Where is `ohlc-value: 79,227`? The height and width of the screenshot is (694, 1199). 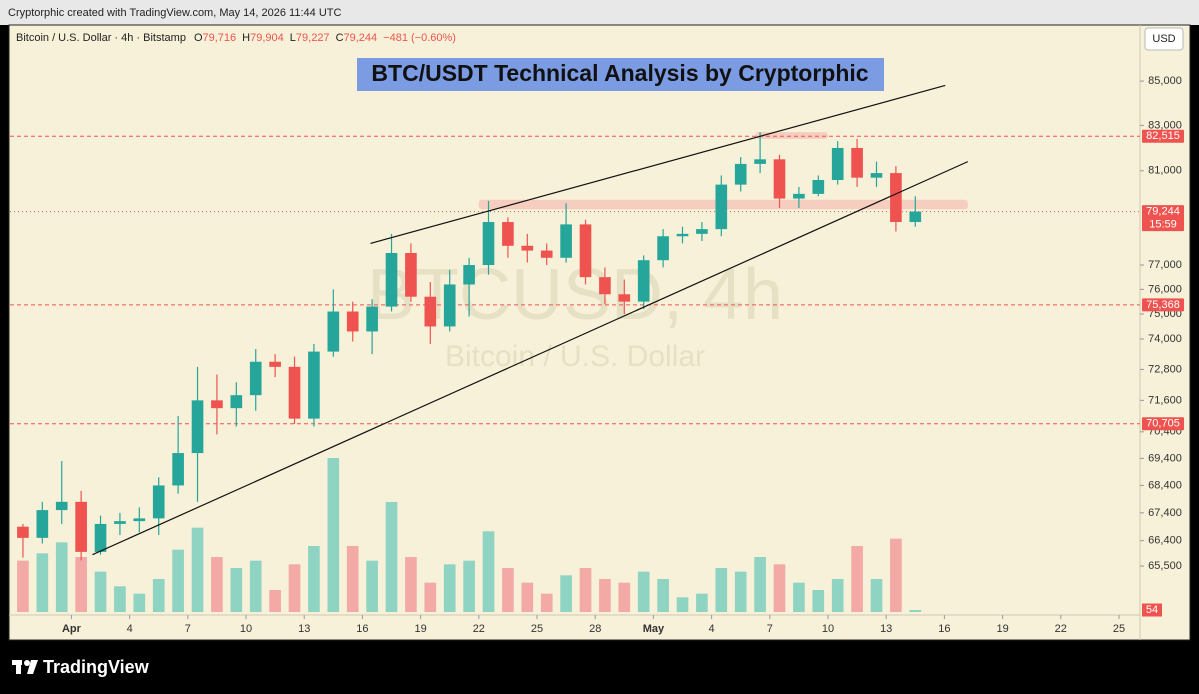
ohlc-value: 79,227 is located at coordinates (313, 38).